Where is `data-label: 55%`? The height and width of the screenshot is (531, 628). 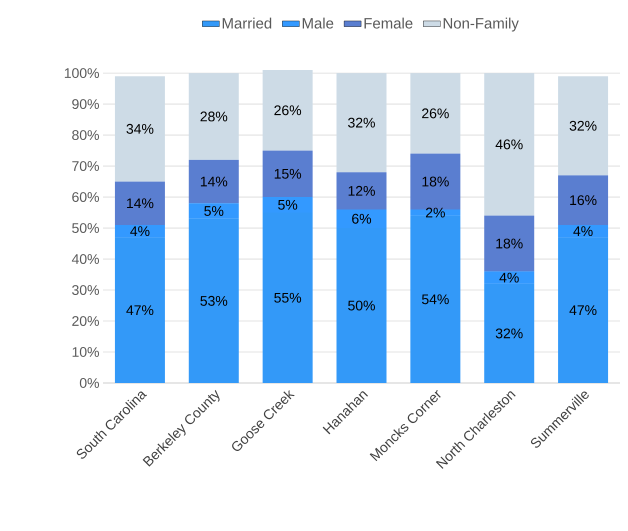
data-label: 55% is located at coordinates (288, 297).